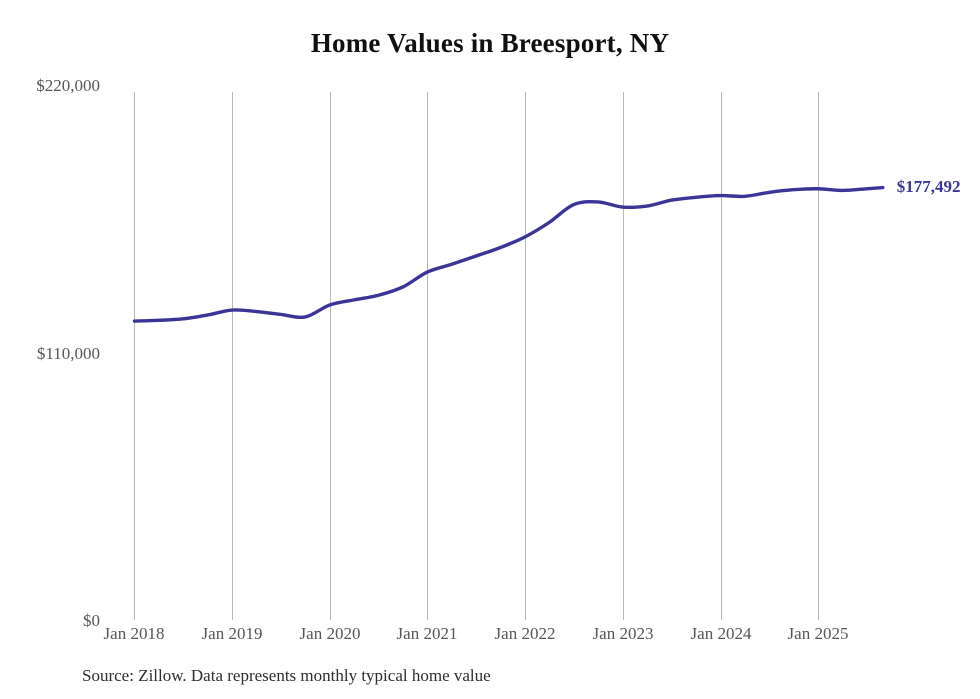  What do you see at coordinates (490, 43) in the screenshot?
I see `chart-title: Home Values in Breesport, NY` at bounding box center [490, 43].